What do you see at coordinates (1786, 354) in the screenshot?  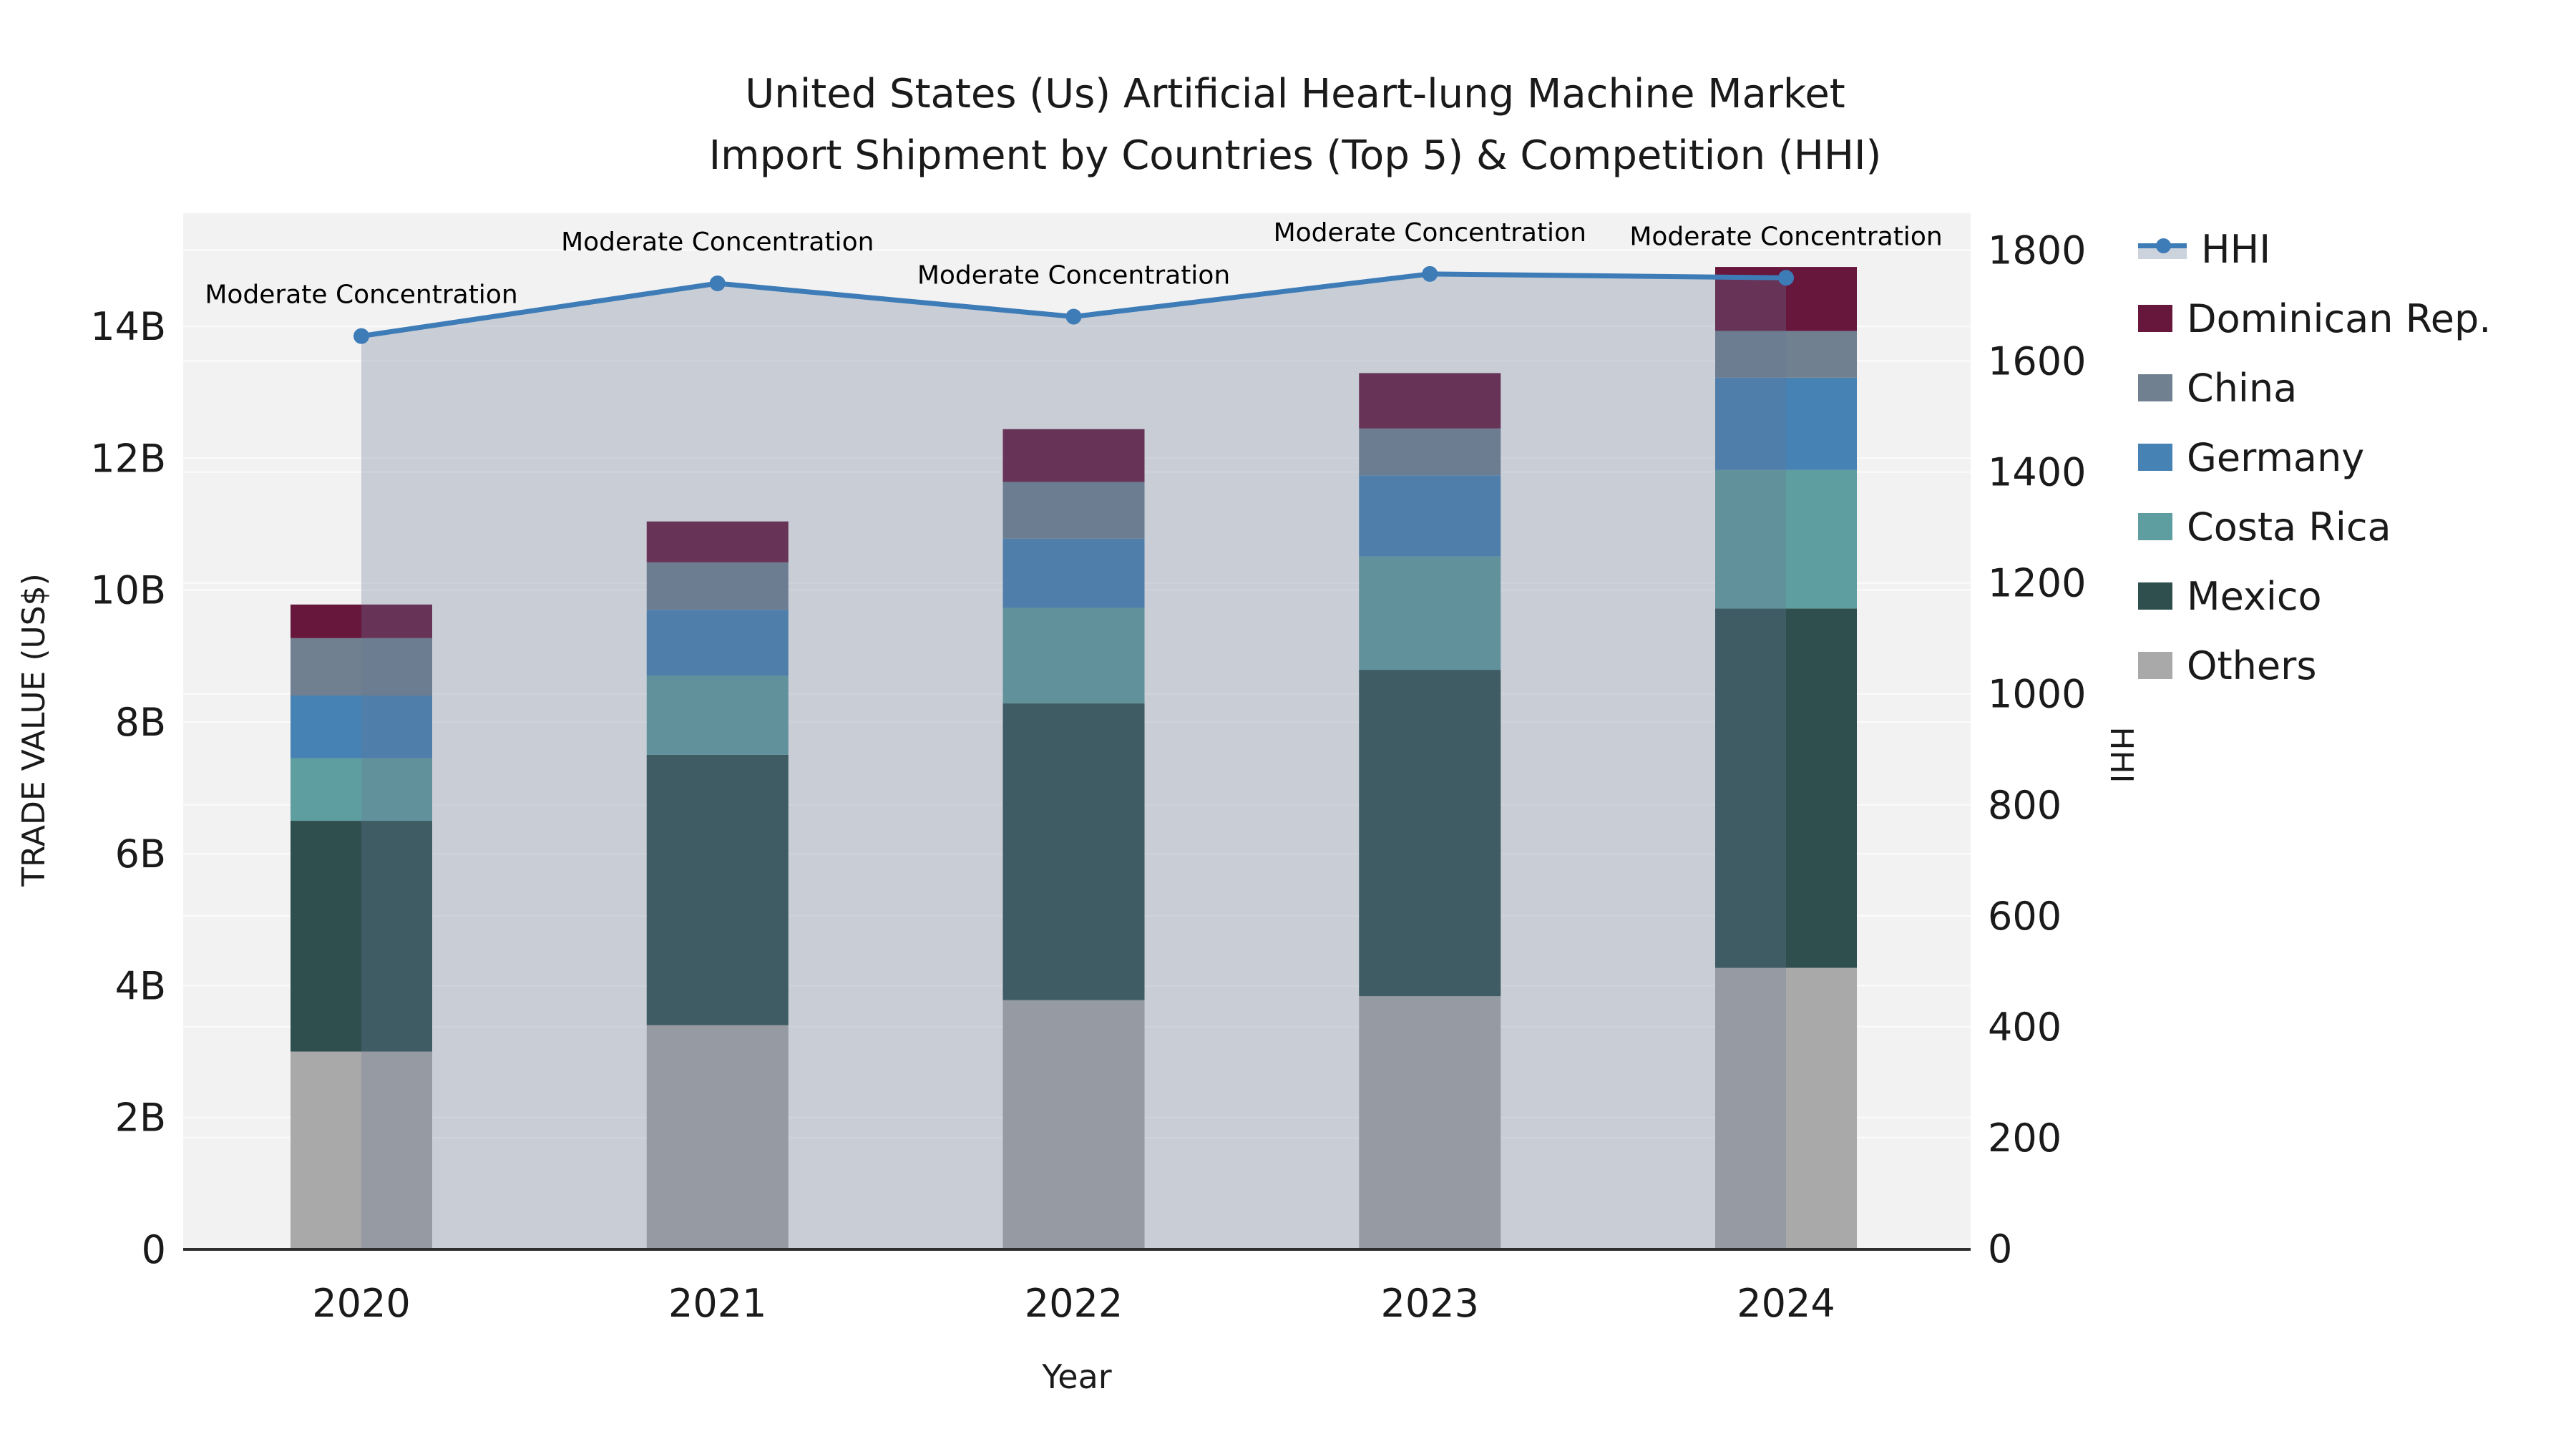 I see `bar-segment-china-2024` at bounding box center [1786, 354].